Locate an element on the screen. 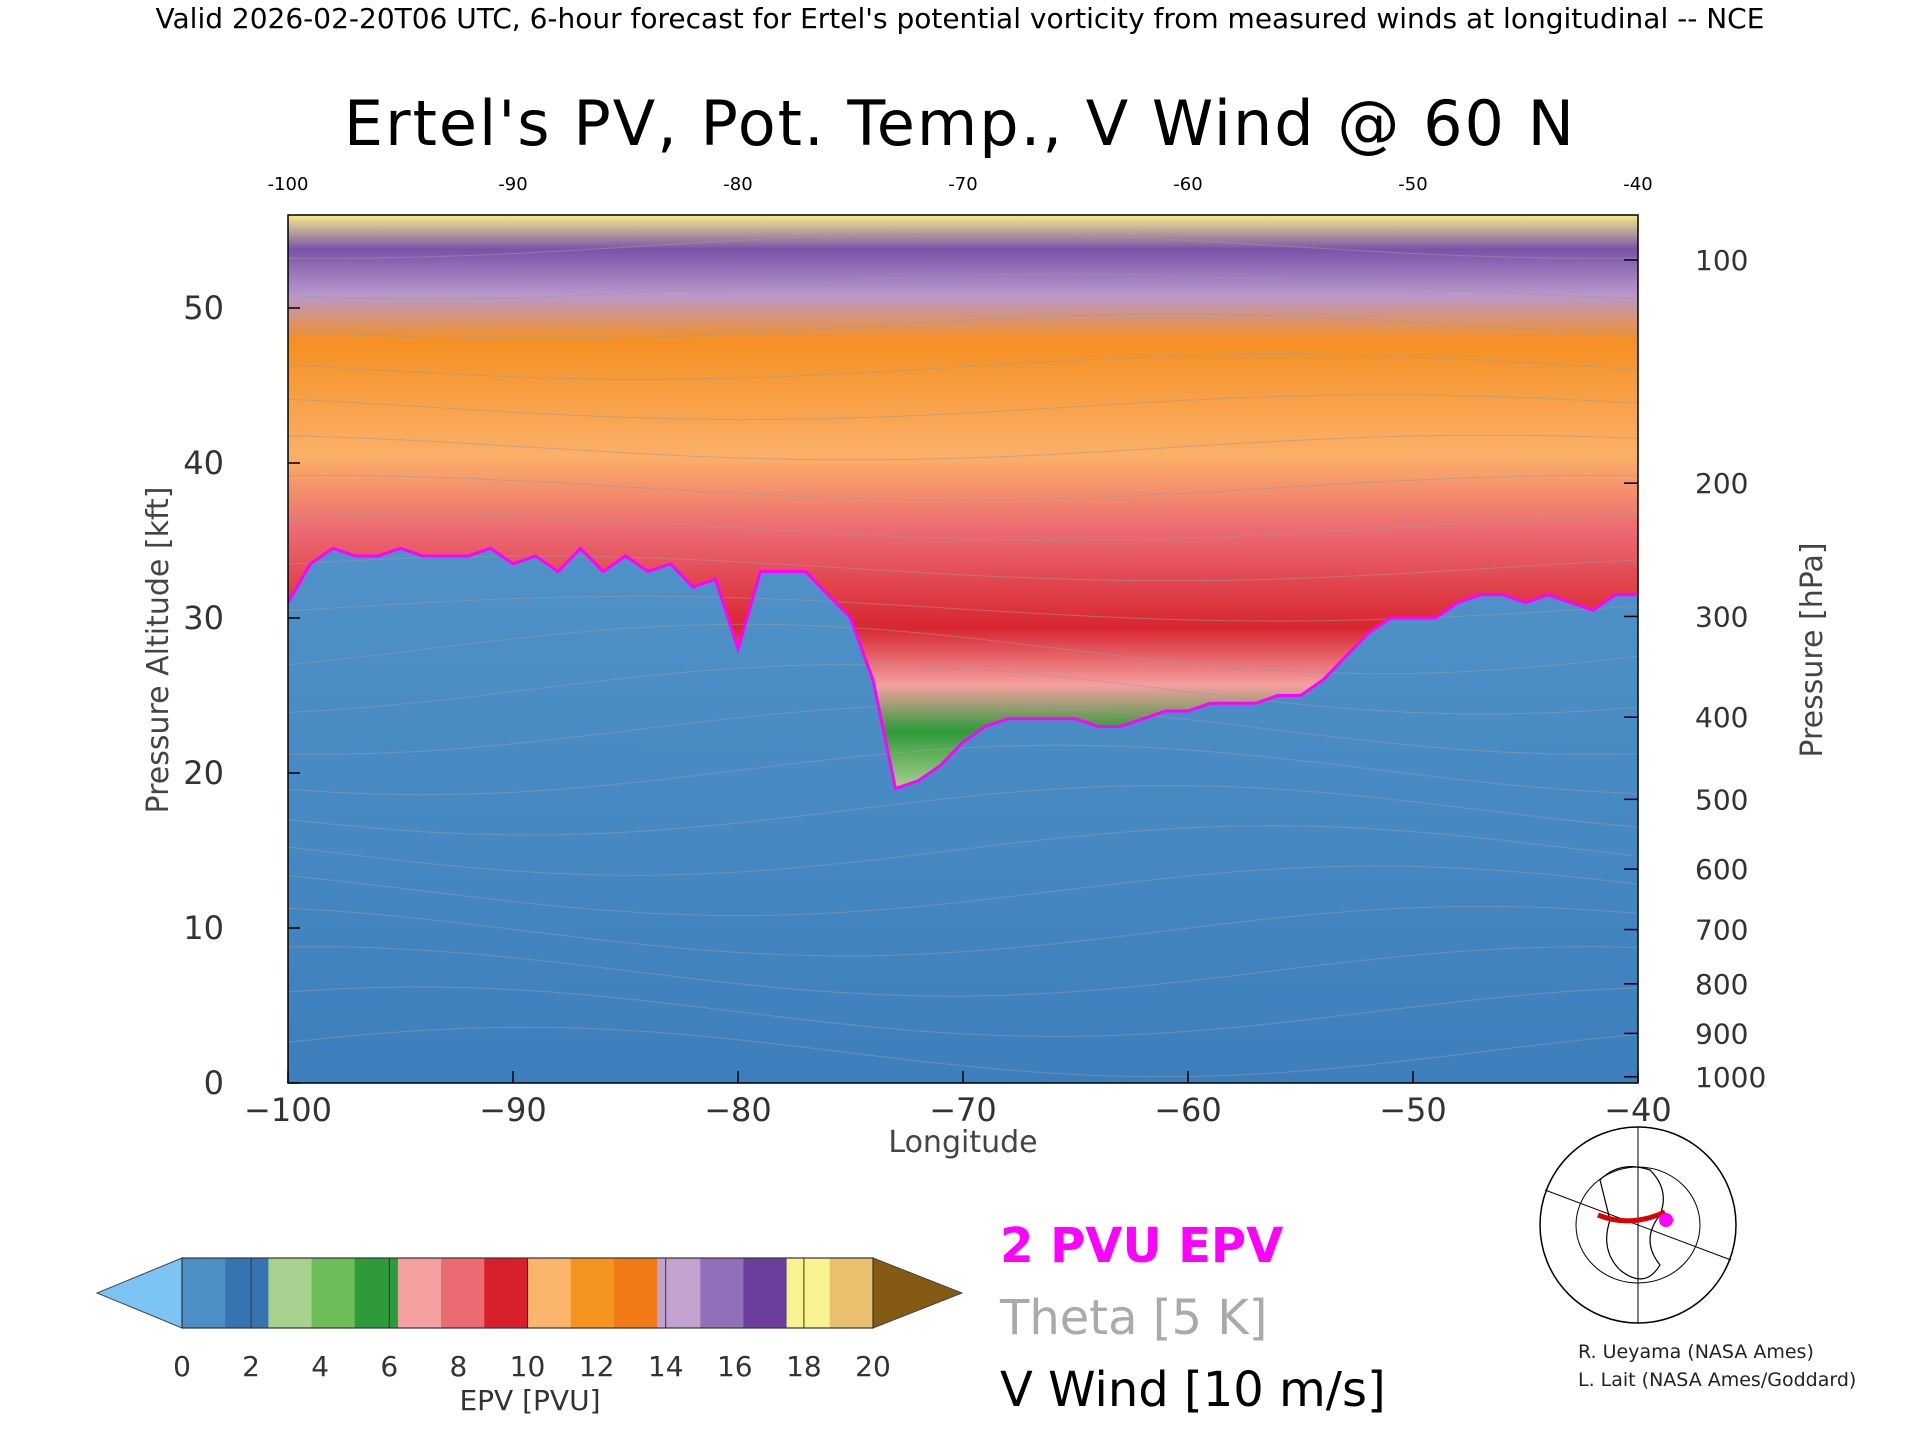 The width and height of the screenshot is (1920, 1440). top-x-tick-label: -100 is located at coordinates (288, 184).